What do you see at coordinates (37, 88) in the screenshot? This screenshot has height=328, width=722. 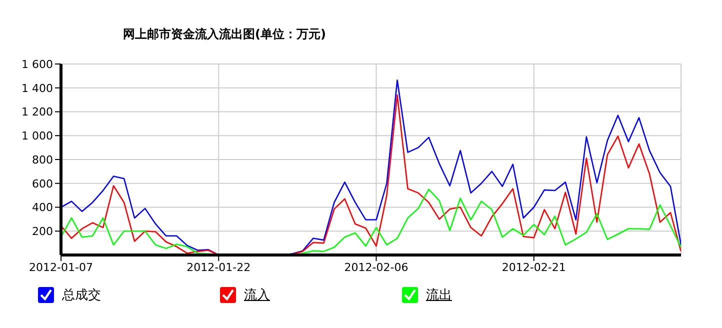 I see `y-tick-label: 1 400` at bounding box center [37, 88].